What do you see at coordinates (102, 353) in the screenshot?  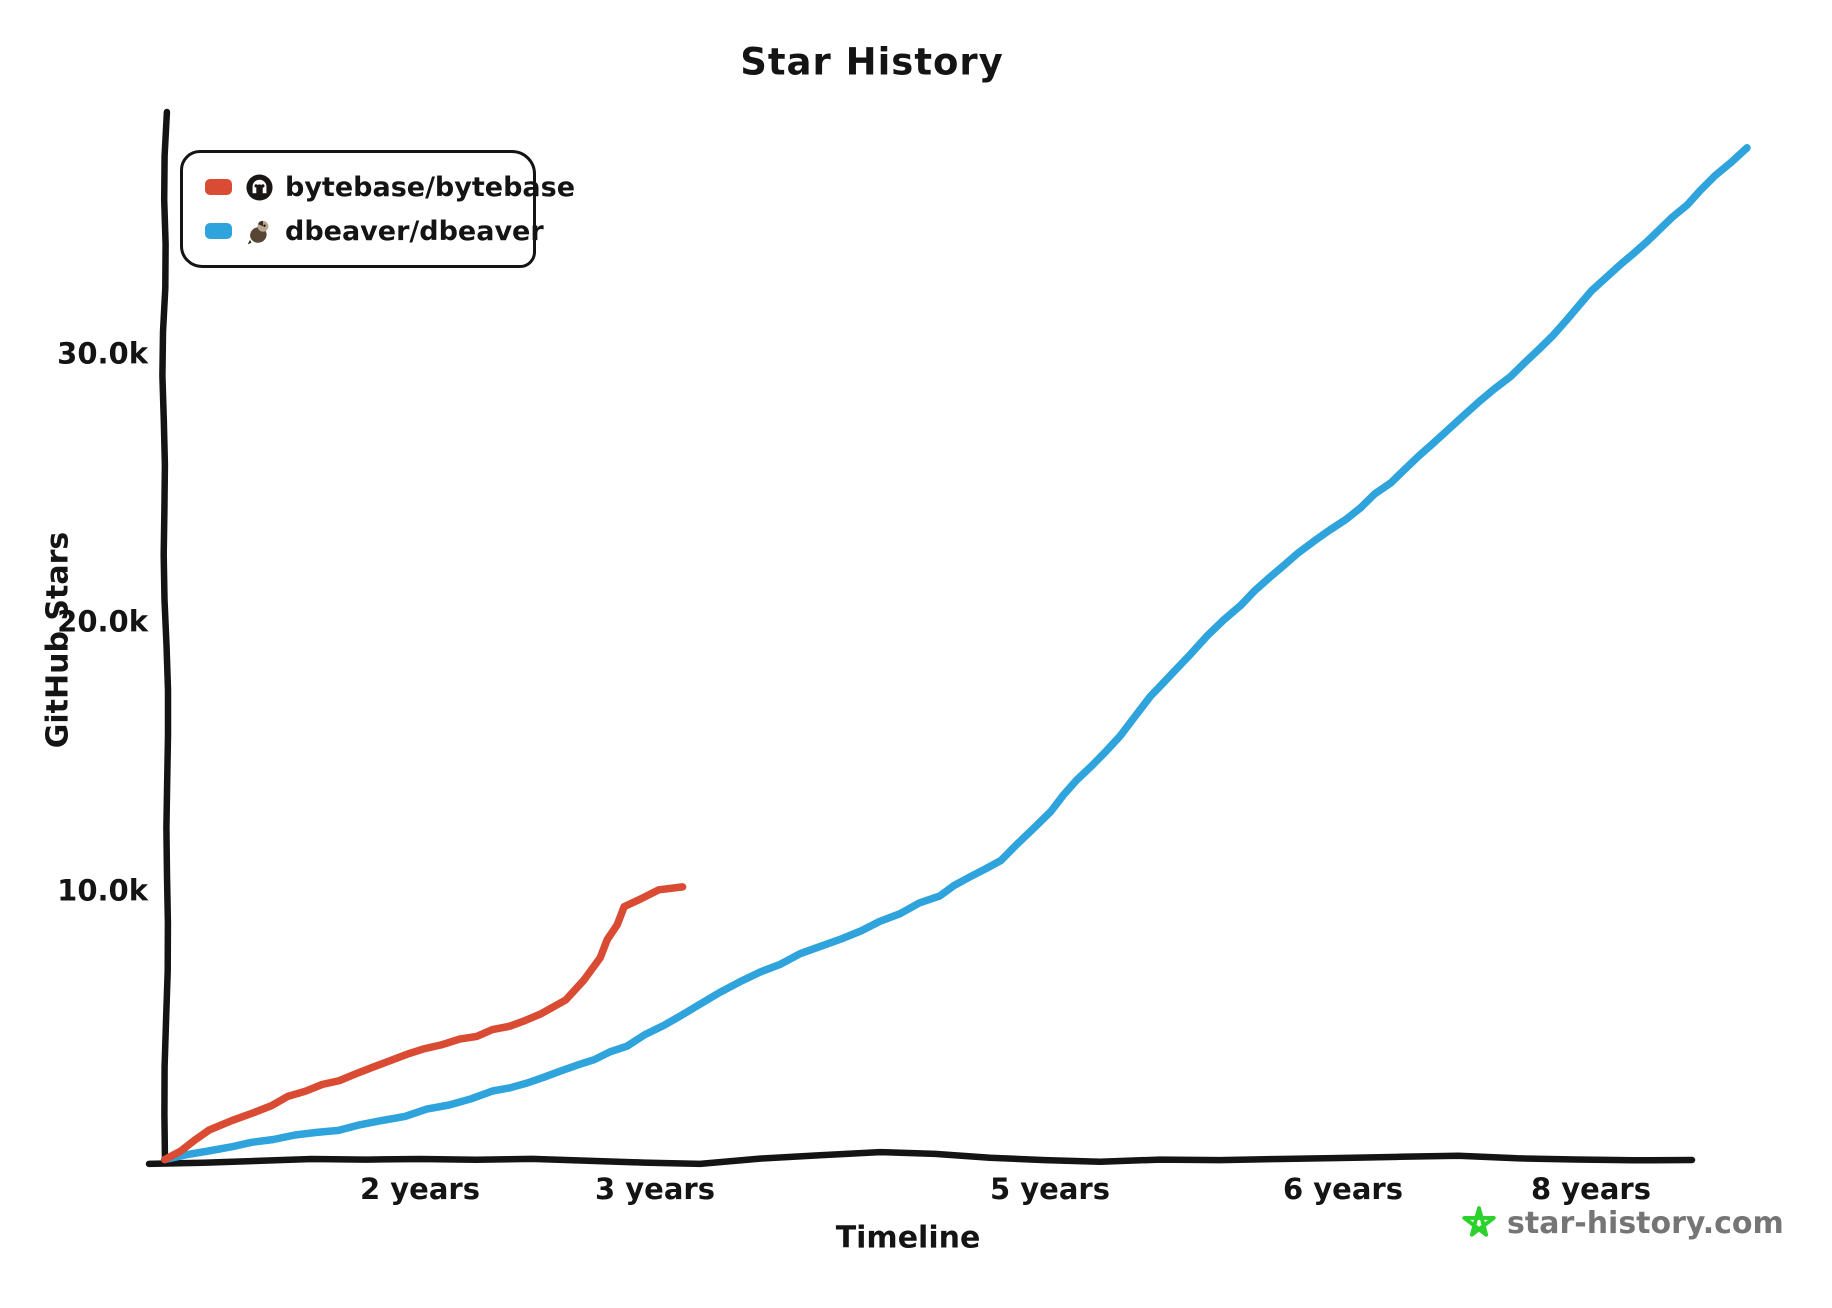 I see `y-tick-label-30k: 30.0k` at bounding box center [102, 353].